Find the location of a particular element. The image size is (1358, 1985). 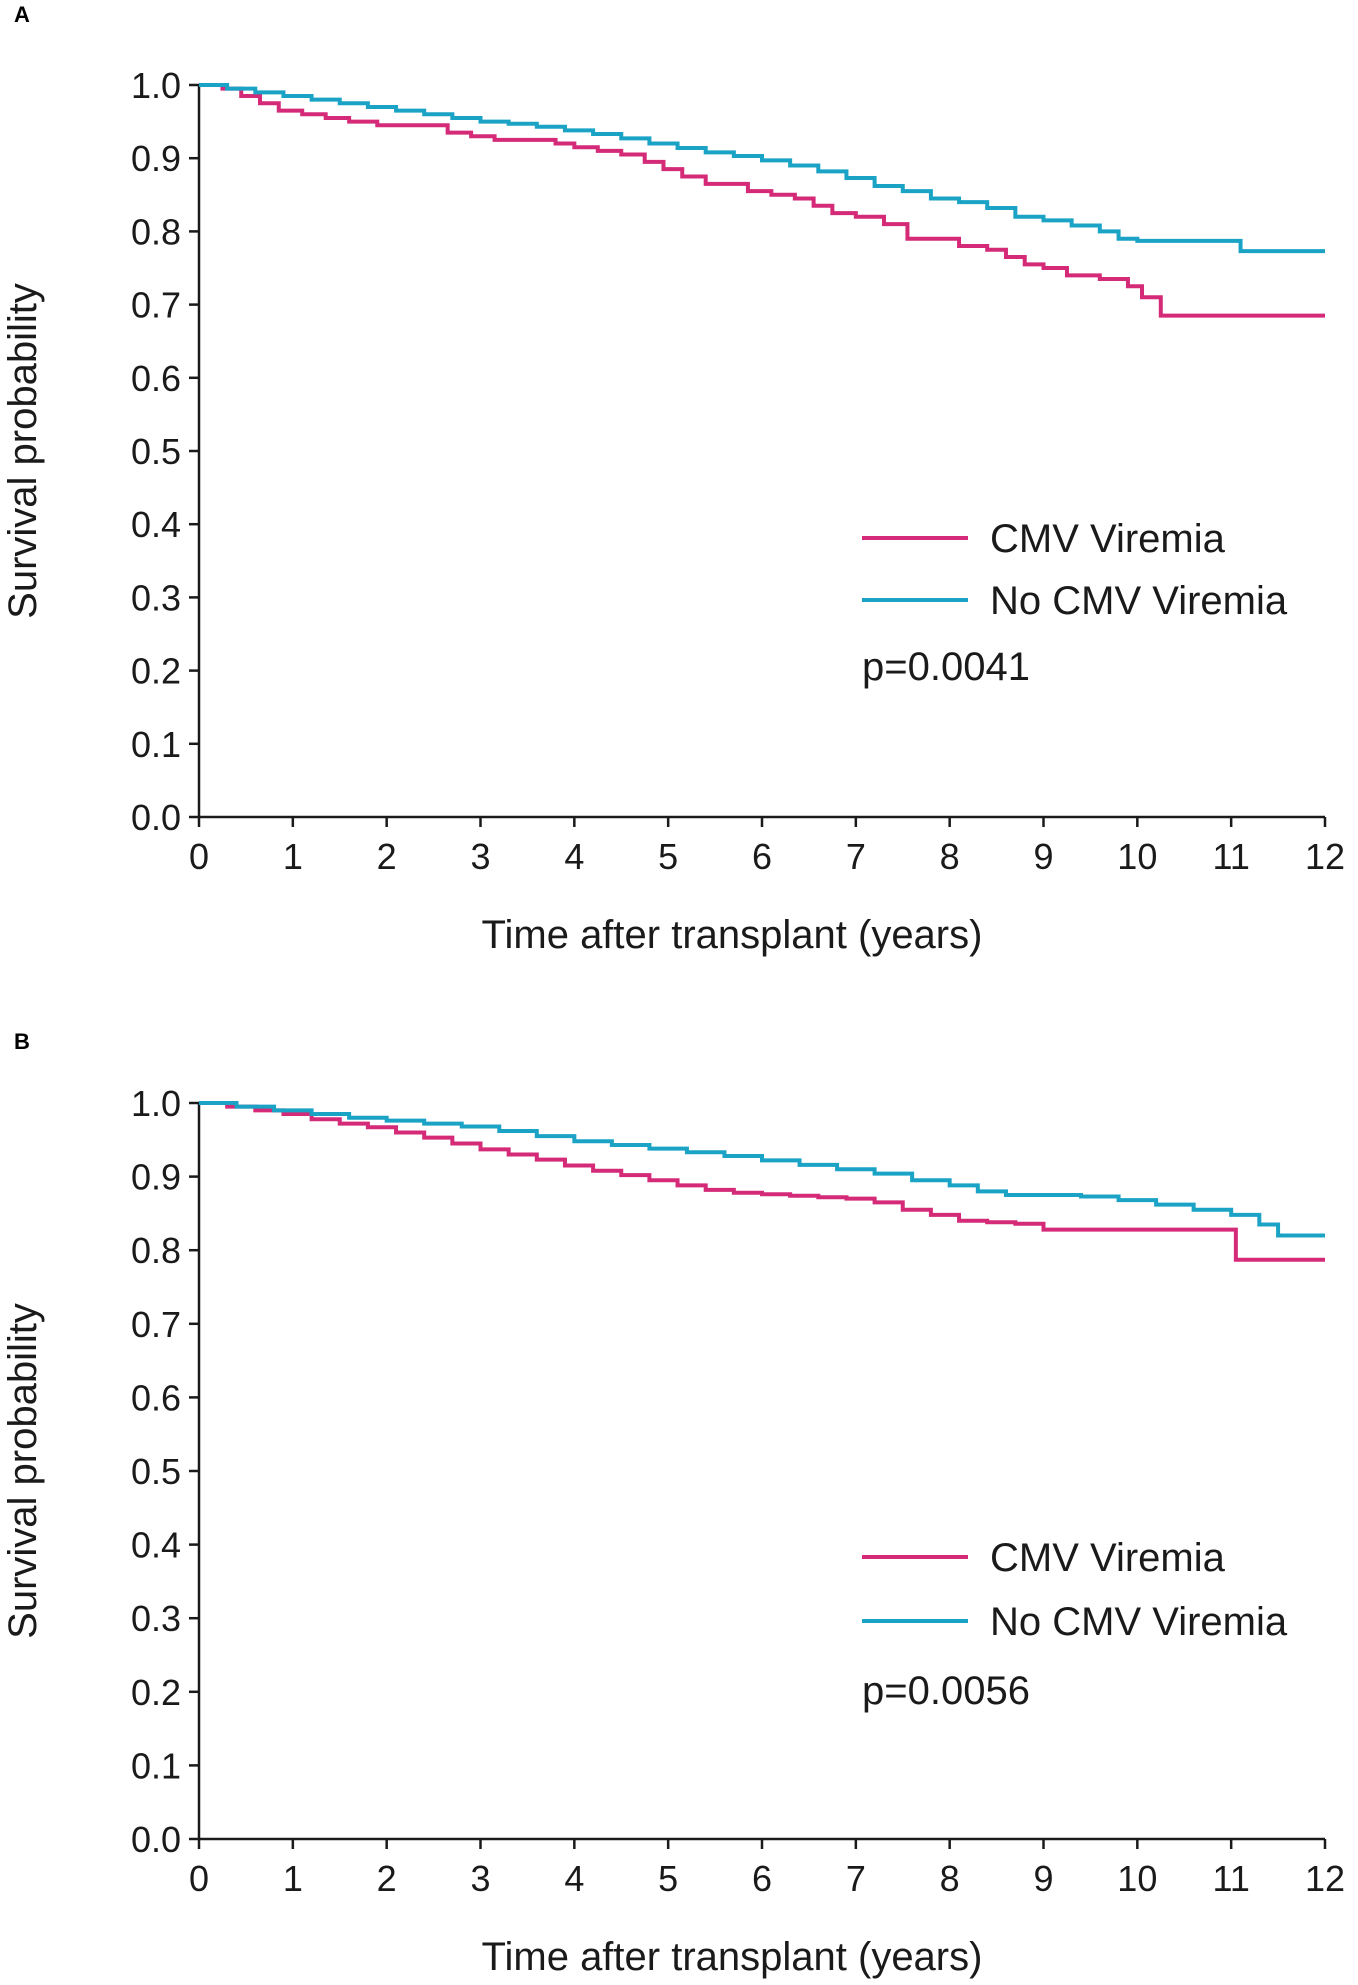

chart-a-y-tick-label: 0.8 is located at coordinates (156, 231).